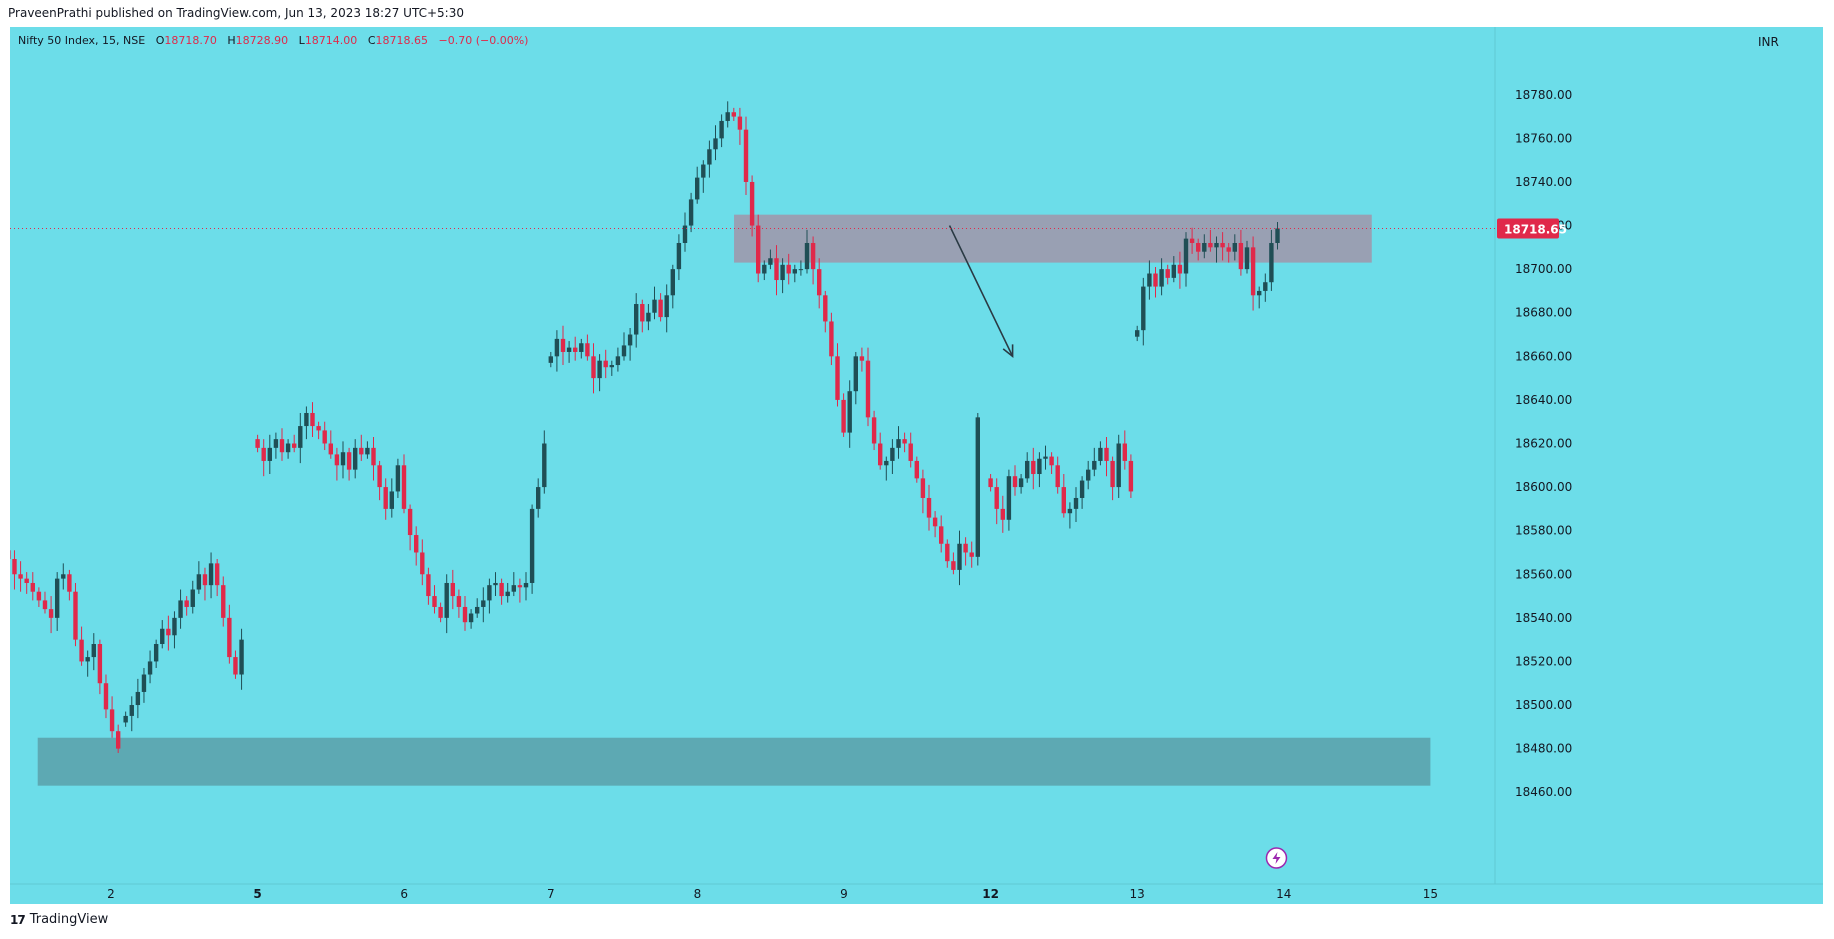 This screenshot has width=1834, height=939. I want to click on currency-label: INR, so click(1768, 42).